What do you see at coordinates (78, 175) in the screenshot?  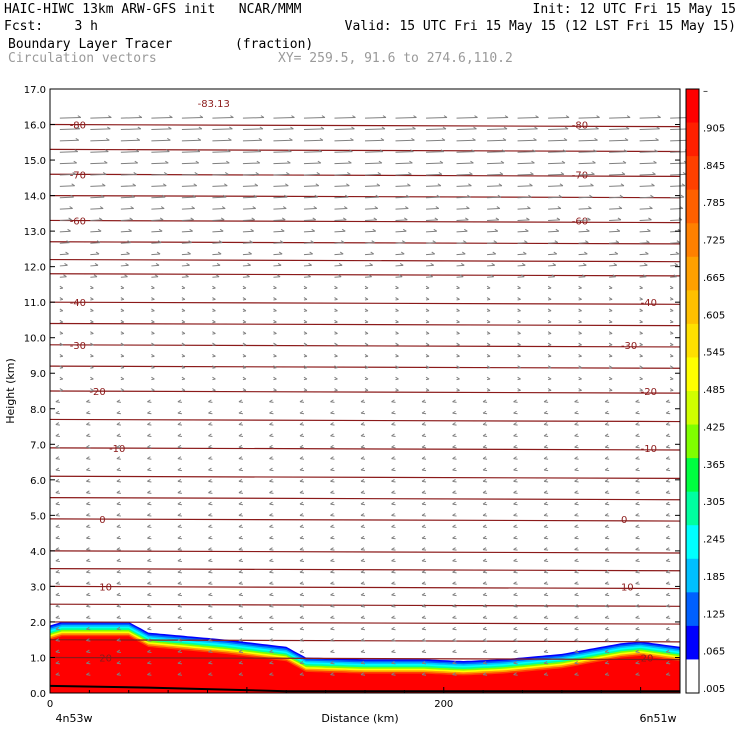 I see `isotherm-label: -70` at bounding box center [78, 175].